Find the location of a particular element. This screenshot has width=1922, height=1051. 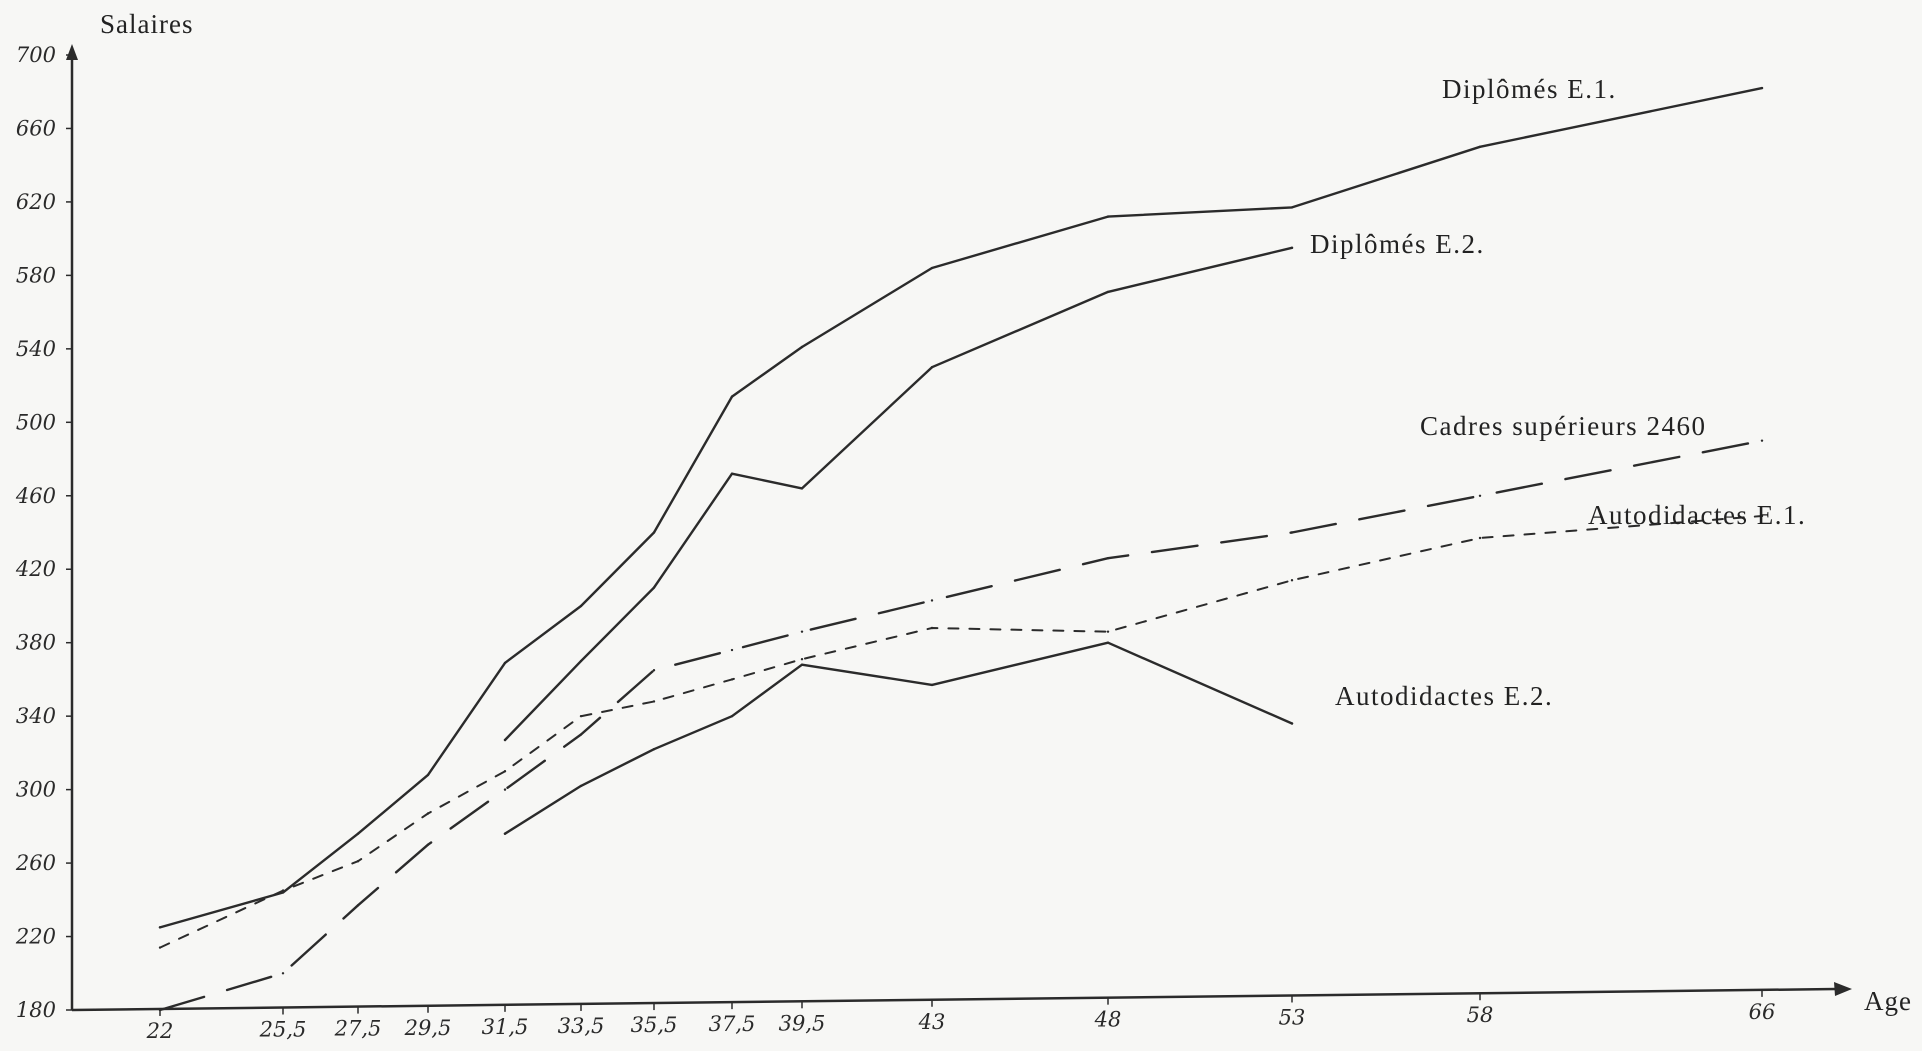

x-tick-label: 66 is located at coordinates (1762, 1012).